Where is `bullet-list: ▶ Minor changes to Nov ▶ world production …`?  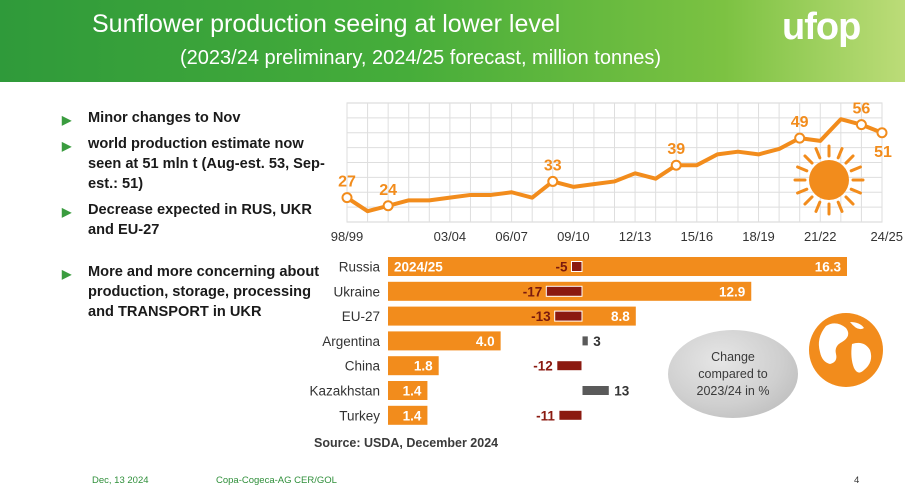 bullet-list: ▶ Minor changes to Nov ▶ world production … is located at coordinates (197, 218).